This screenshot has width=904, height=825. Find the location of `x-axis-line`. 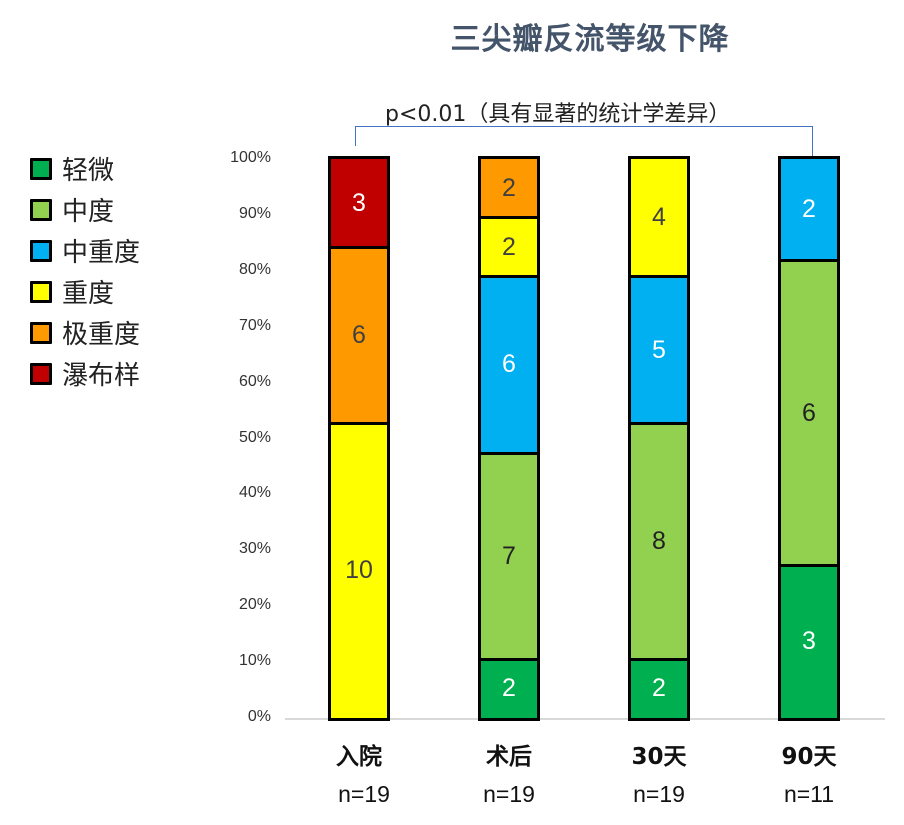

x-axis-line is located at coordinates (585, 719).